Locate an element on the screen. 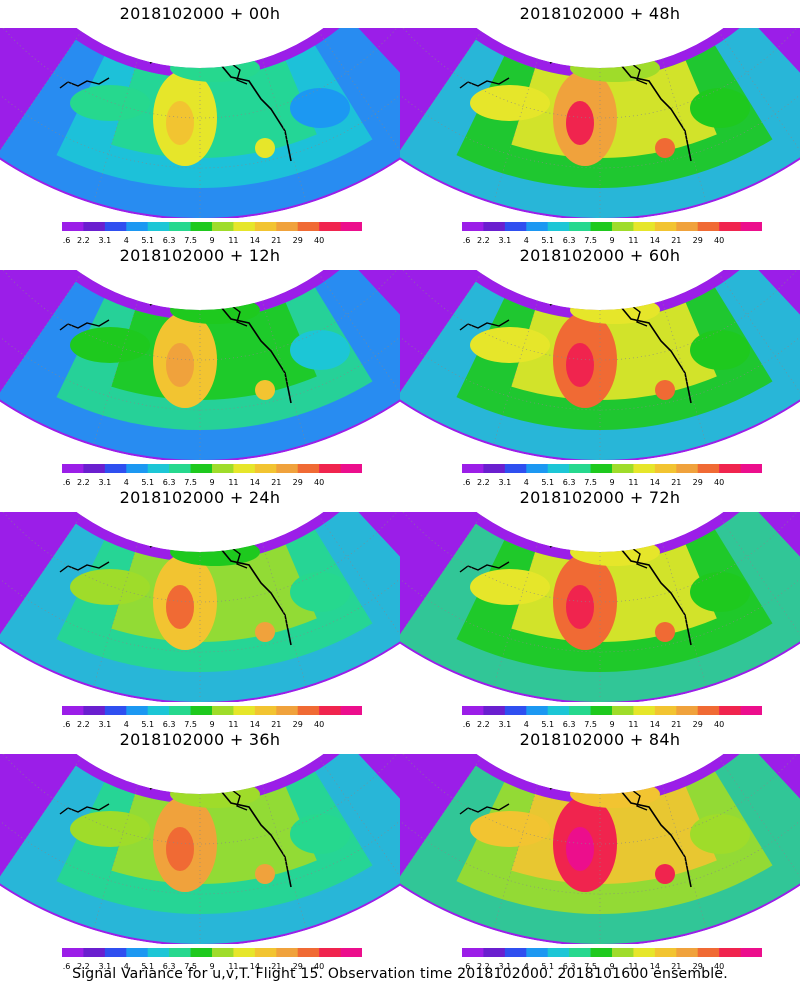 This screenshot has height=1000, width=800. panel-title: 2018102000 + 12h is located at coordinates (200, 255).